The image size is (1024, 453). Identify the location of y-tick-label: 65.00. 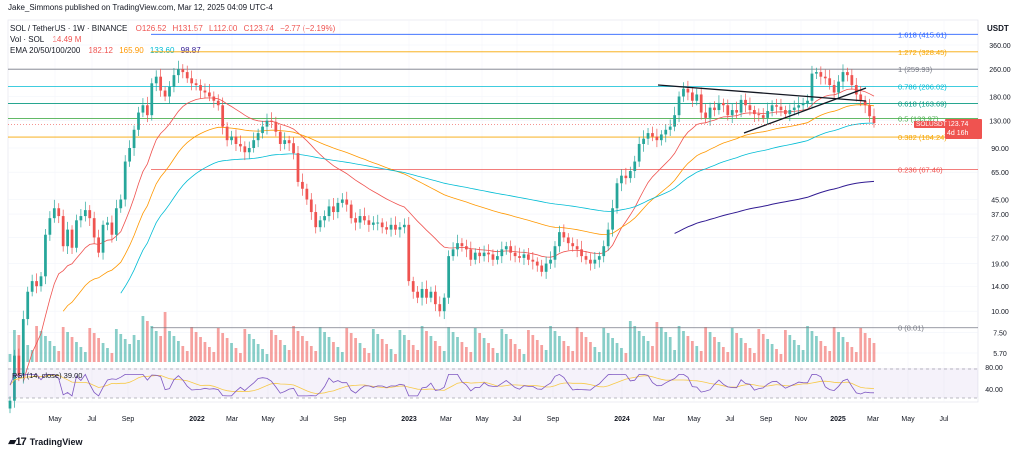
(1000, 173).